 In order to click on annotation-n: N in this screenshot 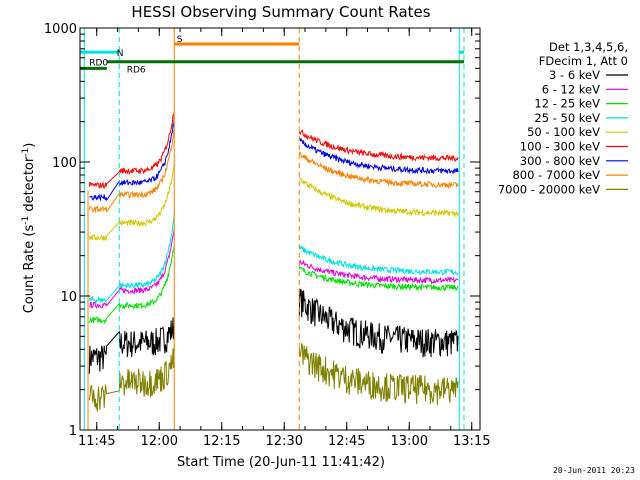, I will do `click(120, 54)`.